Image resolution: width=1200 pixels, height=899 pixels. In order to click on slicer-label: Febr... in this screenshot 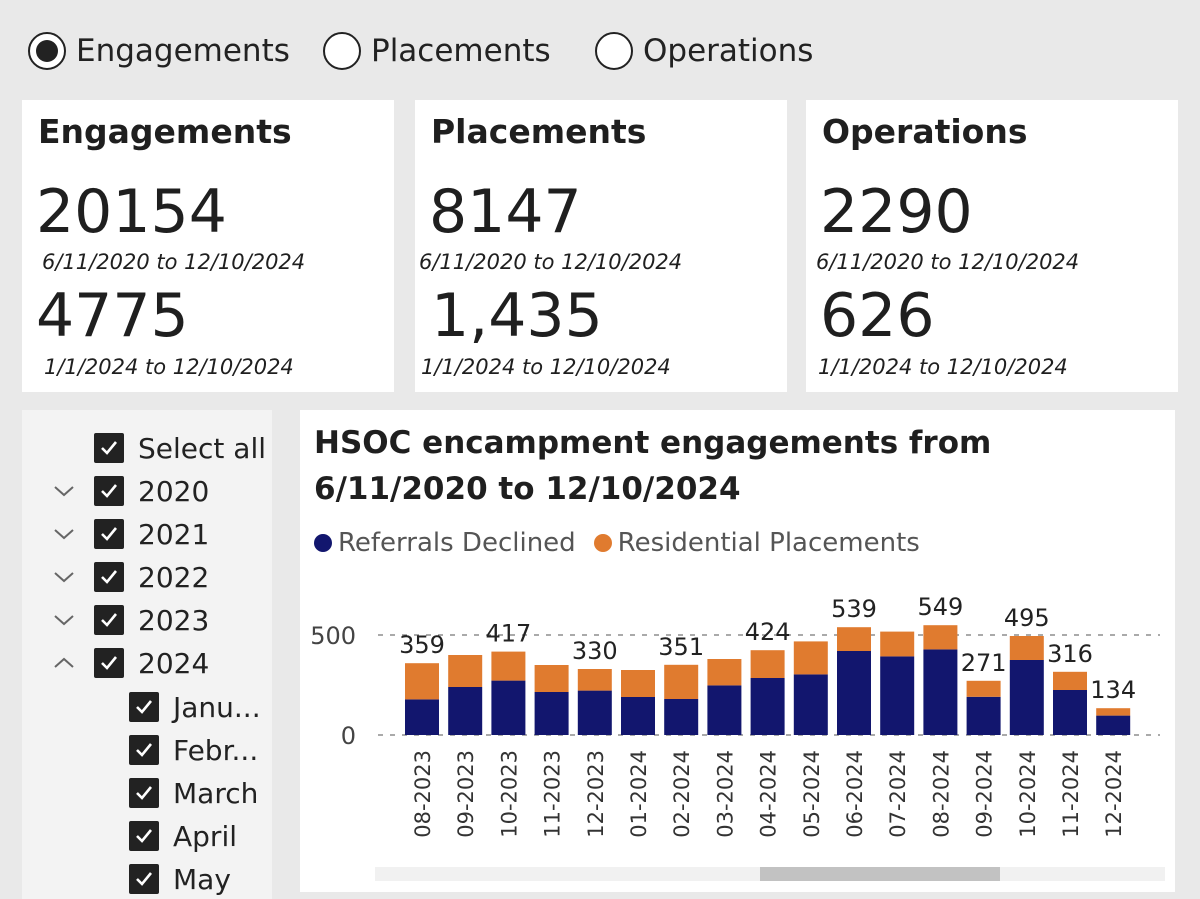, I will do `click(216, 750)`.